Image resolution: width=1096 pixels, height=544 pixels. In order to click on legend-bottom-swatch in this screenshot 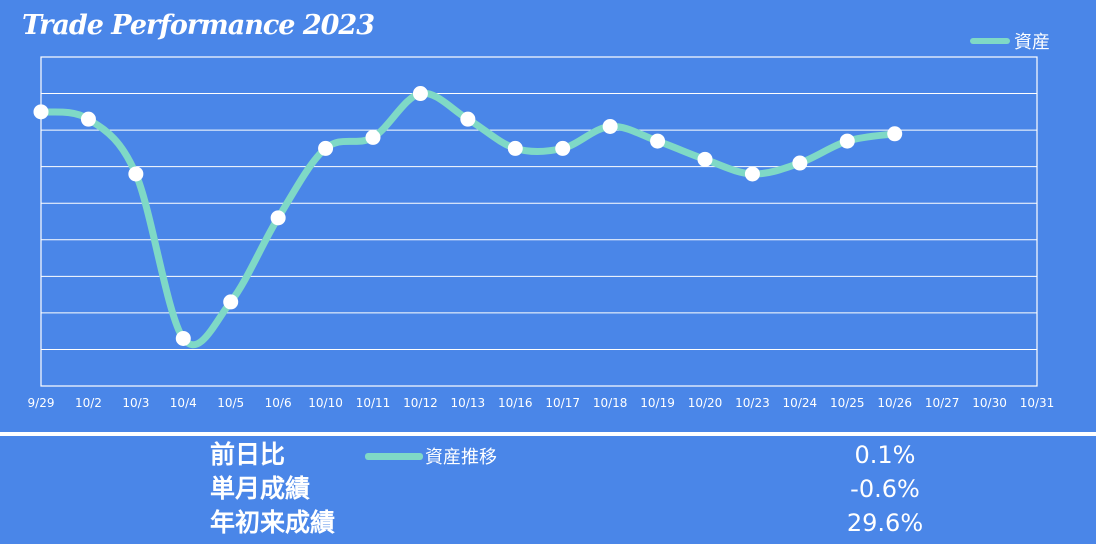, I will do `click(394, 456)`.